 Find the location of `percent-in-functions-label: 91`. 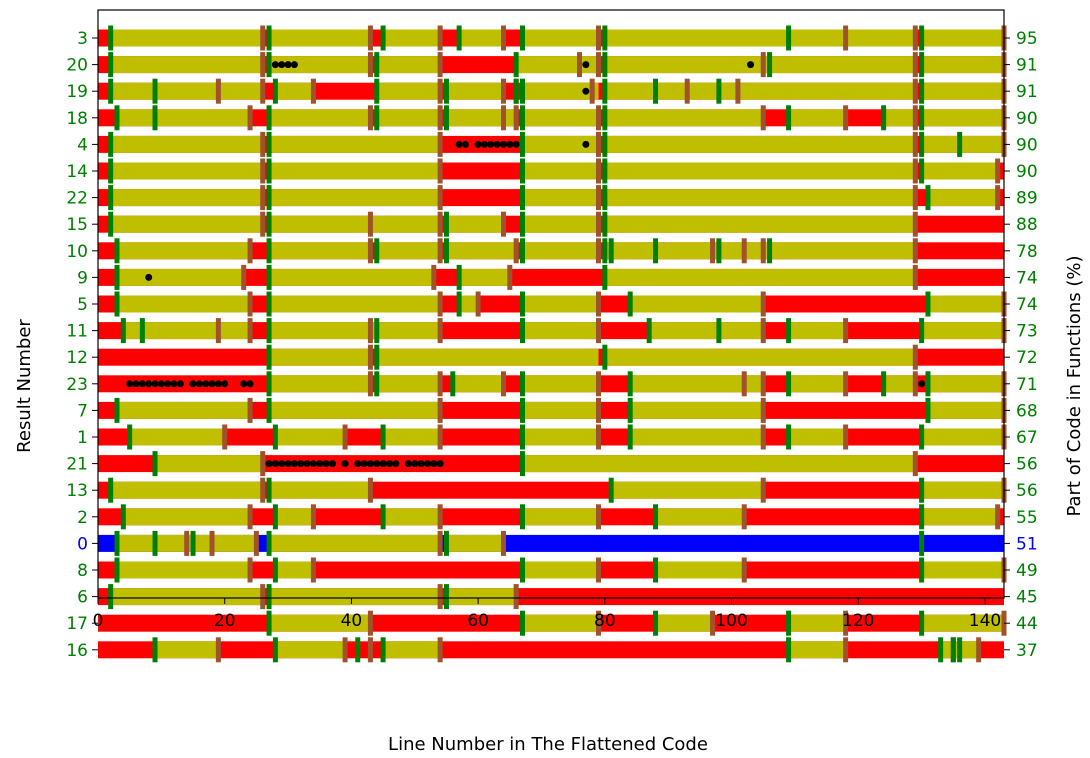

percent-in-functions-label: 91 is located at coordinates (1027, 66).